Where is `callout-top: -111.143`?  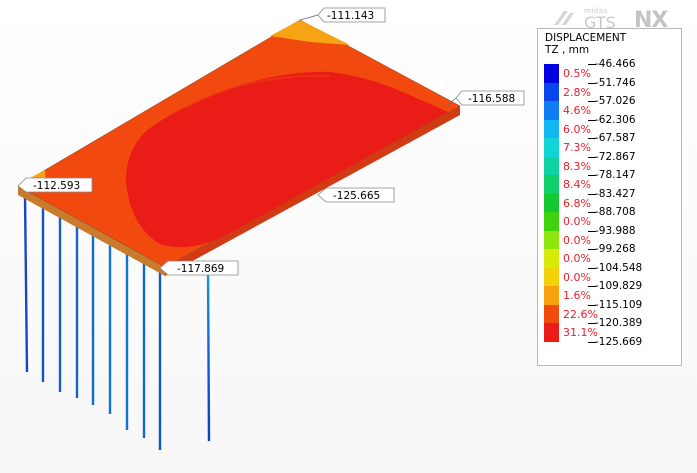 callout-top: -111.143 is located at coordinates (342, 15).